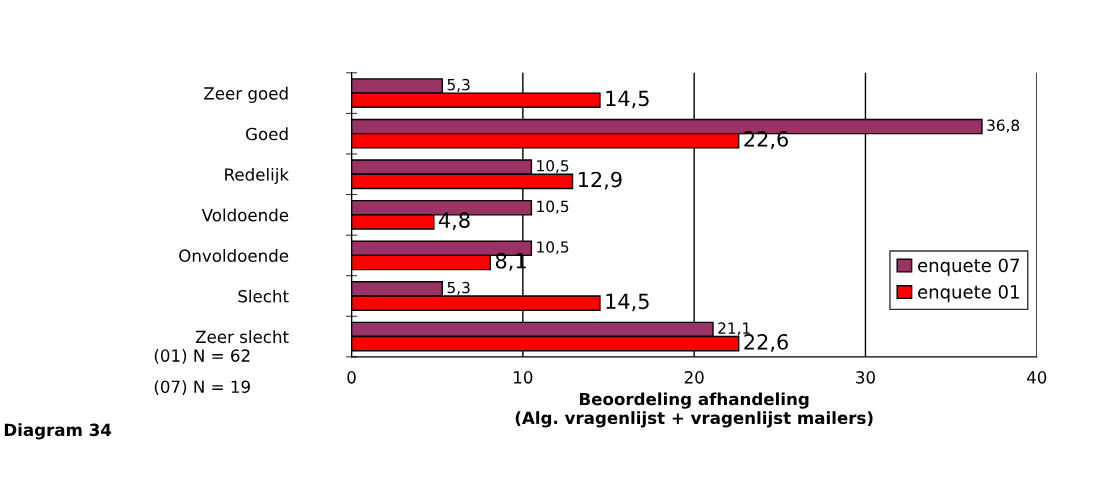 The width and height of the screenshot is (1116, 479). I want to click on text: (01) N = 62, so click(202, 356).